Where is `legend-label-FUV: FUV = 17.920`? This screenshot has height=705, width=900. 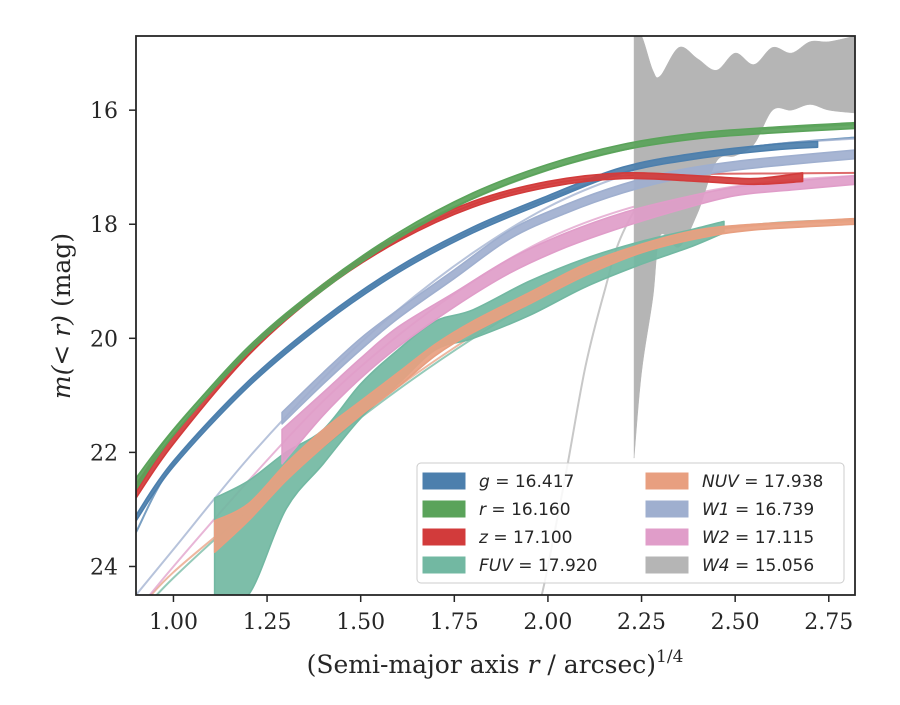 legend-label-FUV: FUV = 17.920 is located at coordinates (538, 566).